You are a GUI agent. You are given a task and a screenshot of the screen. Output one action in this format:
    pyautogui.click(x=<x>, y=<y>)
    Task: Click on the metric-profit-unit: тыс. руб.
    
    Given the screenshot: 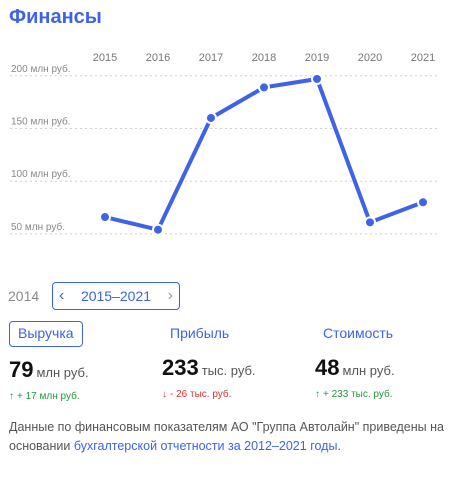 What is the action you would take?
    pyautogui.click(x=228, y=370)
    